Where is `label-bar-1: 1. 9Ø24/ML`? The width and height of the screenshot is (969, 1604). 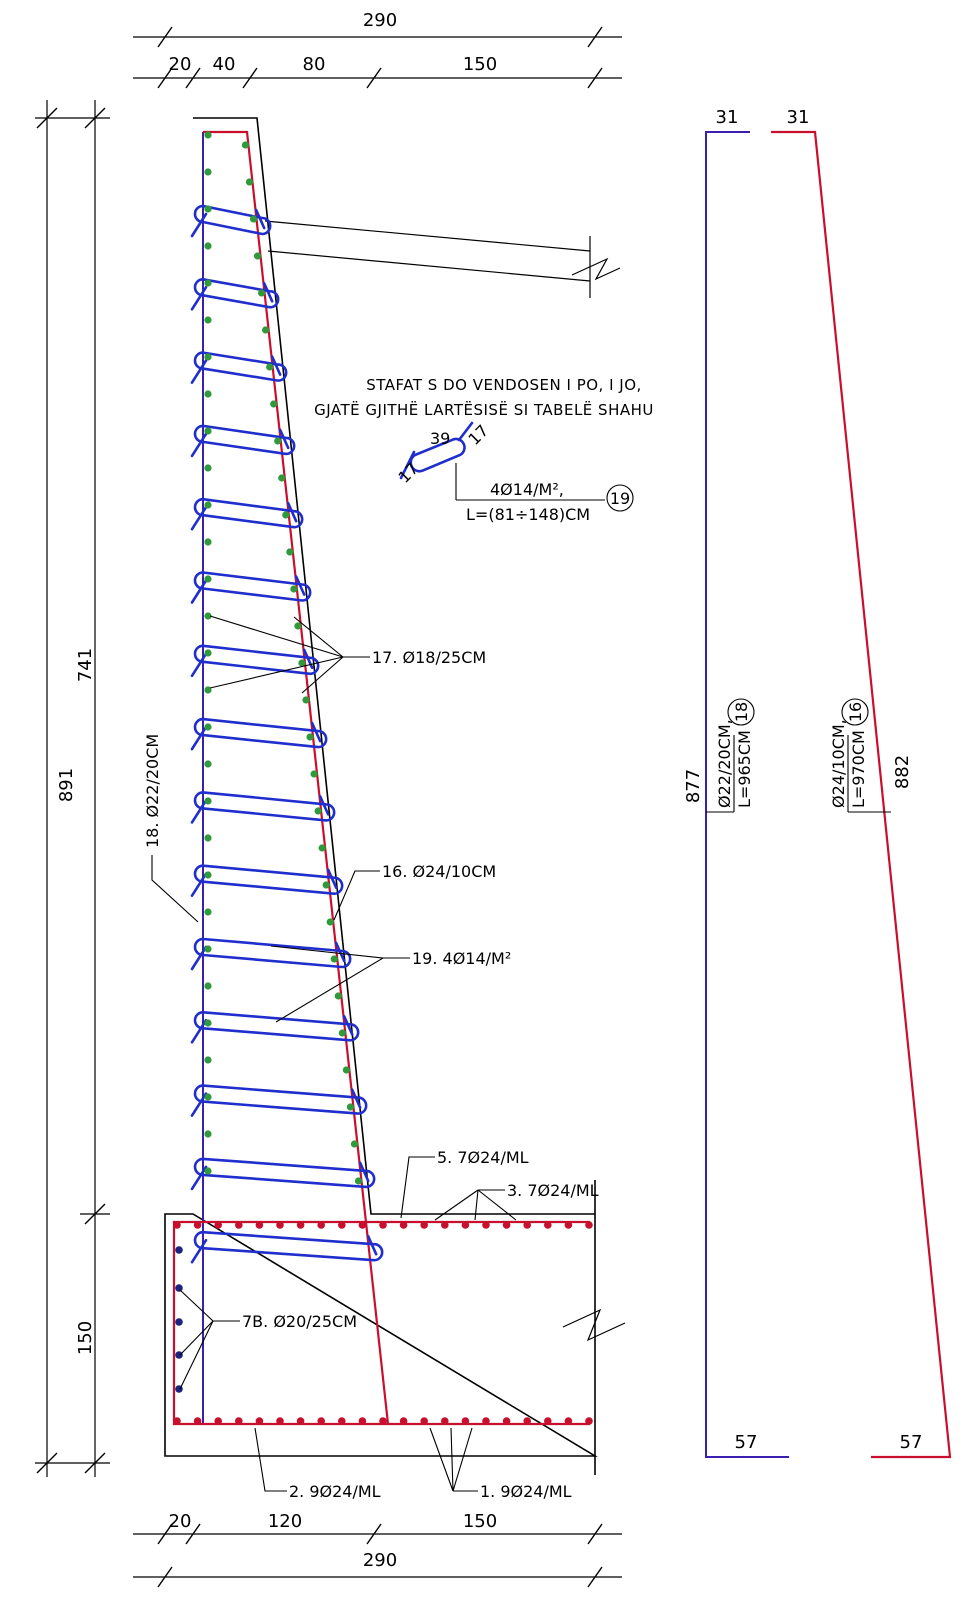 label-bar-1: 1. 9Ø24/ML is located at coordinates (500, 1464).